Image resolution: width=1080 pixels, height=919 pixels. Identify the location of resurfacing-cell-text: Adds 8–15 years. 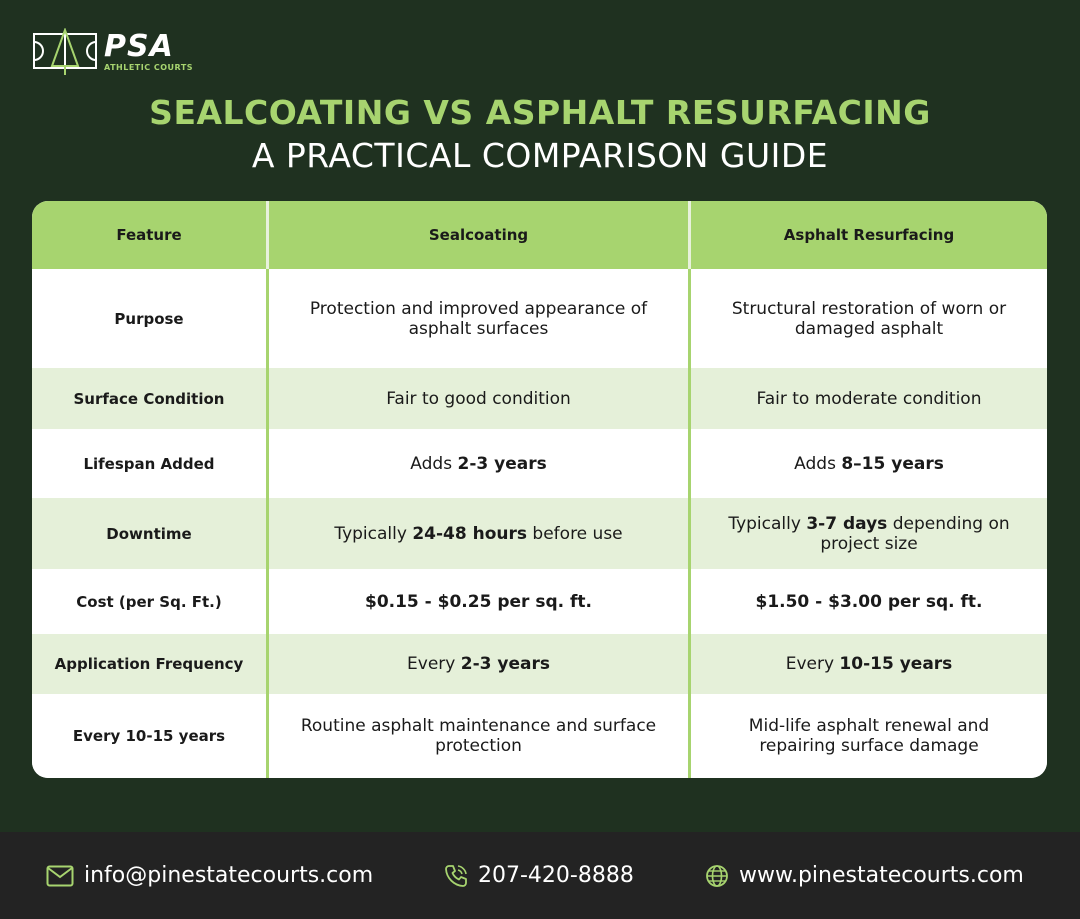
(869, 464).